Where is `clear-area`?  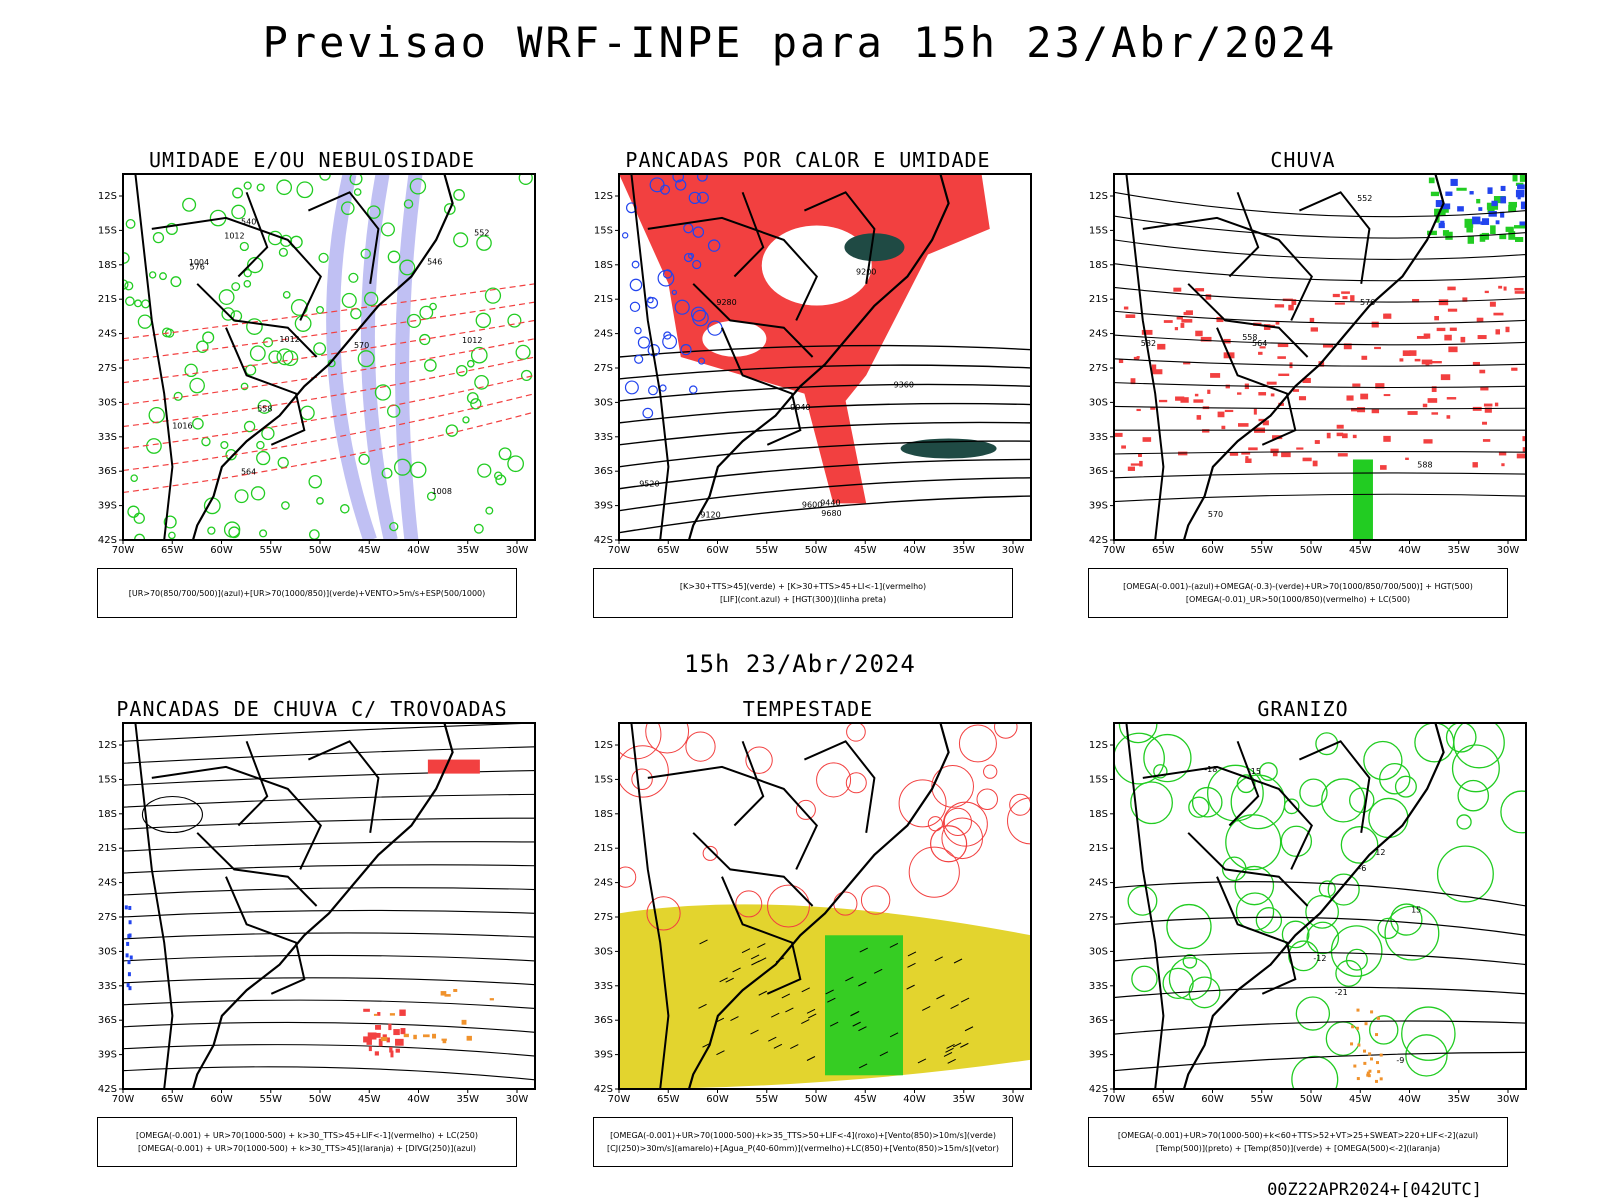
clear-area is located at coordinates (734, 338).